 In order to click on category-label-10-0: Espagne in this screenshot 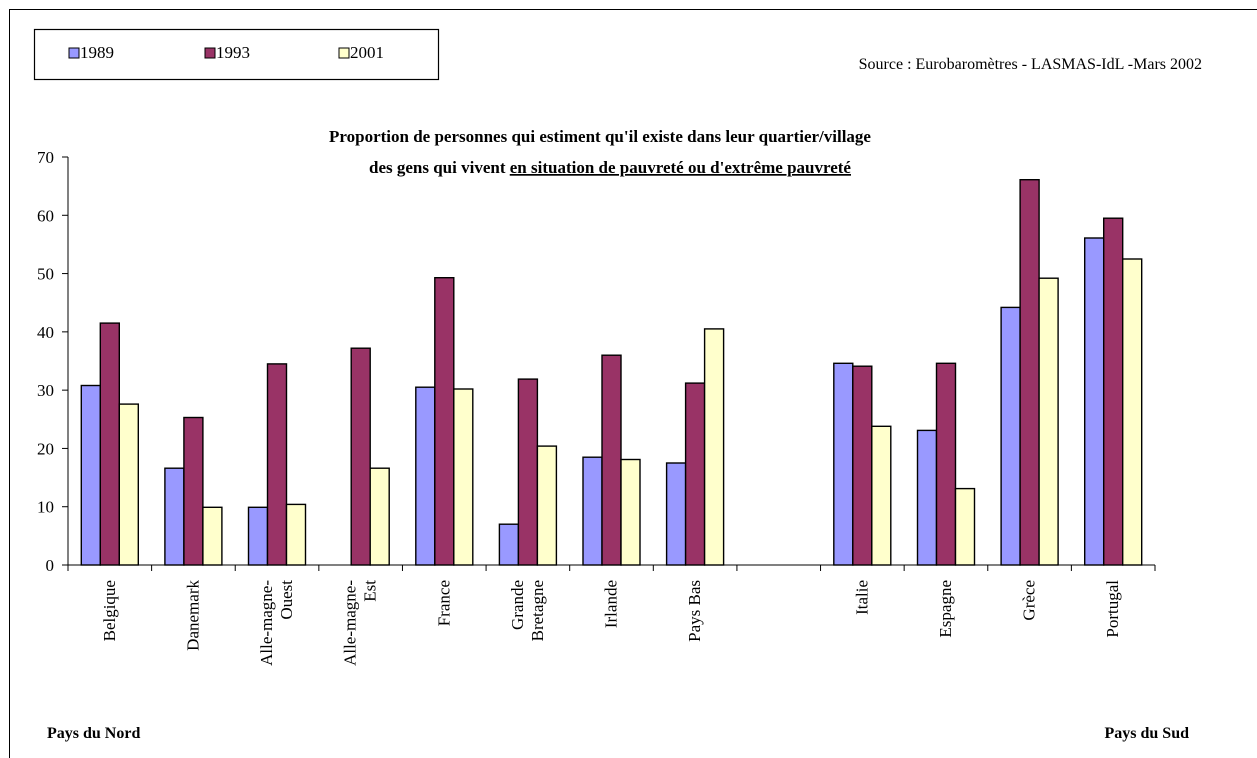, I will do `click(945, 609)`.